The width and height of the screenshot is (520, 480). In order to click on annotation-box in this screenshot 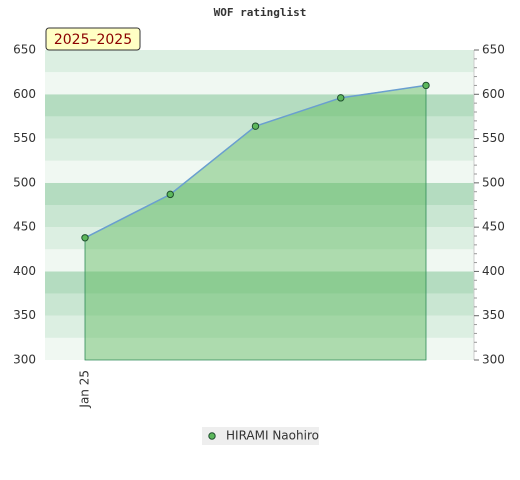, I will do `click(93, 39)`.